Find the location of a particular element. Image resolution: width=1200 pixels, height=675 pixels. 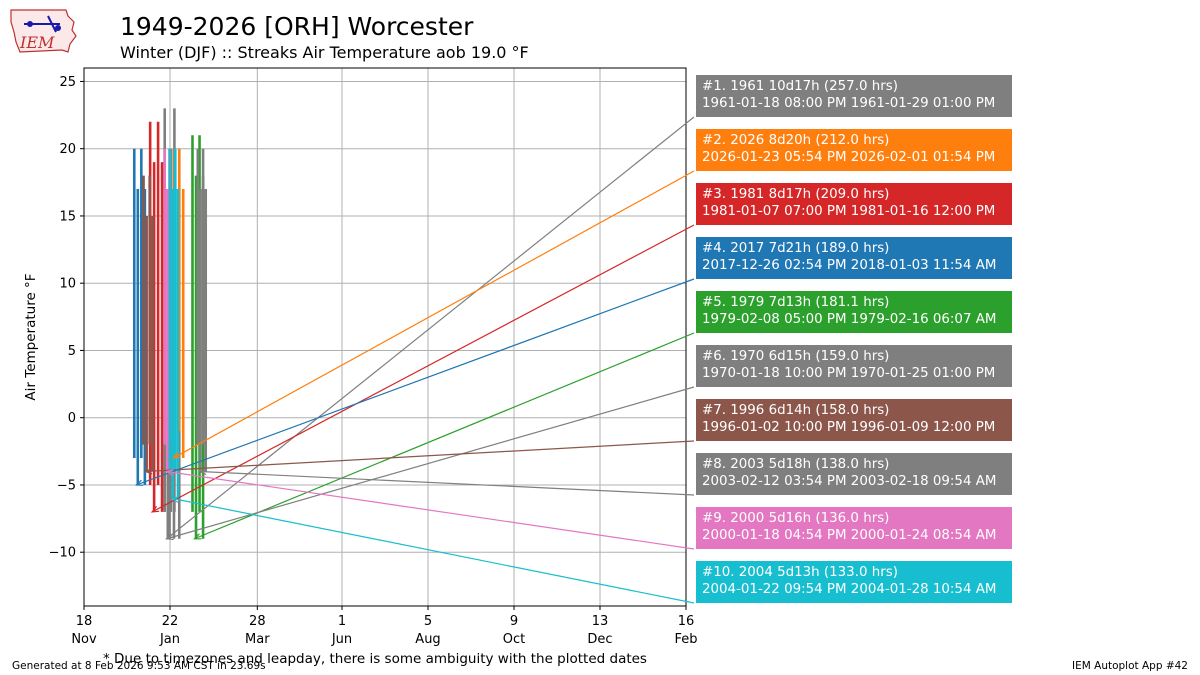

x-tick-day-label: 22 is located at coordinates (170, 621).